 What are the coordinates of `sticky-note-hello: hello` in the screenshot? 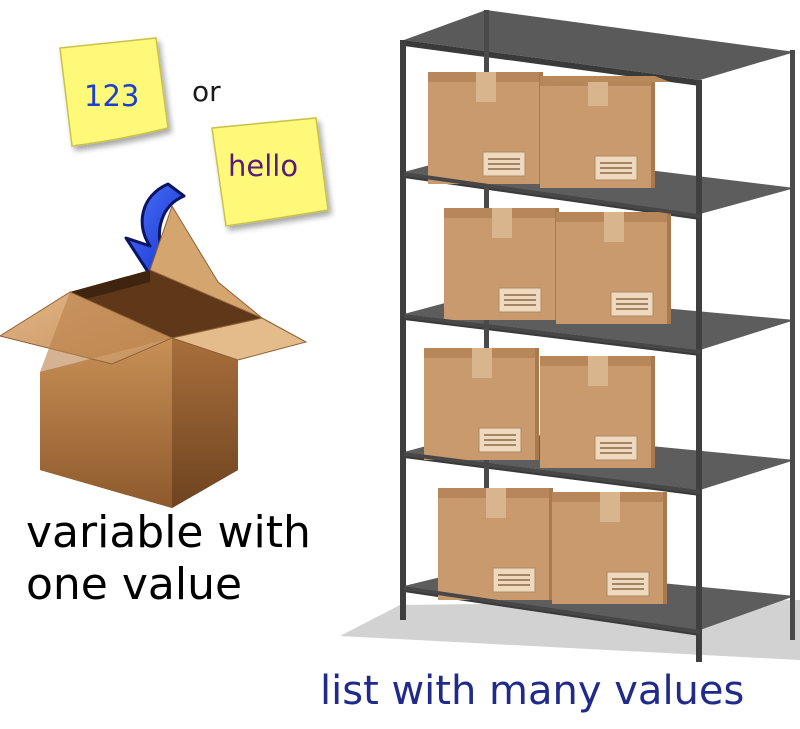 It's located at (270, 172).